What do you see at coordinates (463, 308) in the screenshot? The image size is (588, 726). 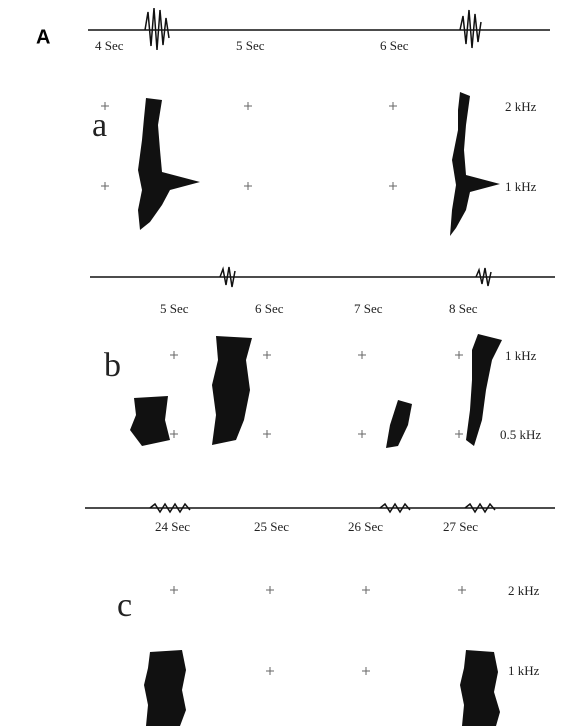 I see `time-label: 8 Sec` at bounding box center [463, 308].